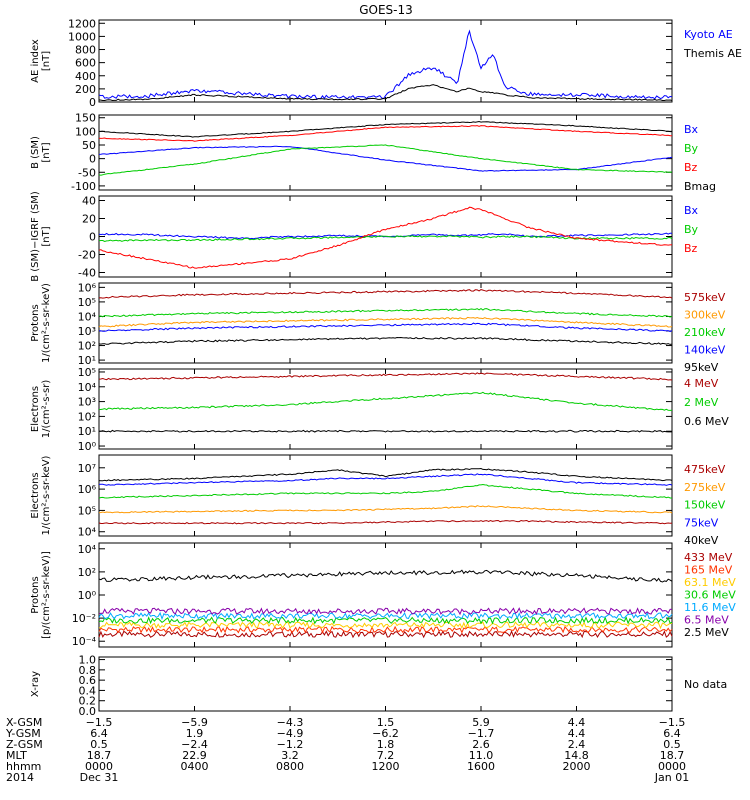 This screenshot has height=800, width=750. I want to click on xaxis-value: 0000, so click(99, 766).